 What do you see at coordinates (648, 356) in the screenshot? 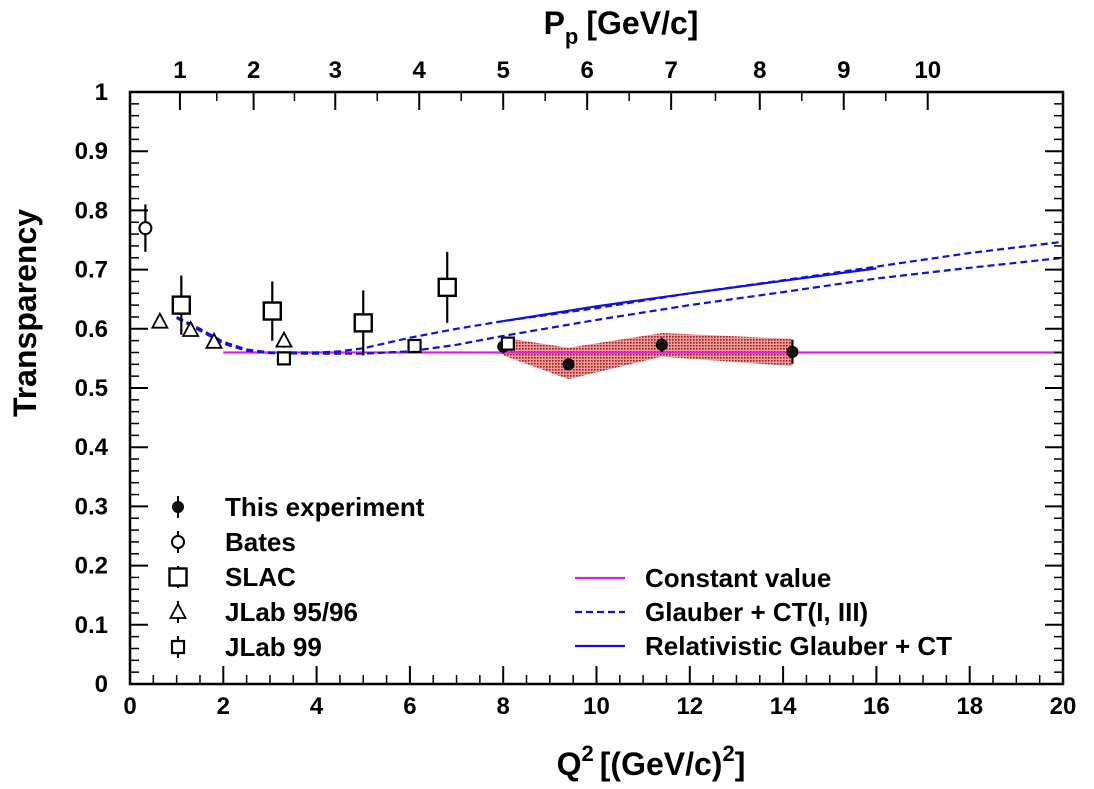
I see `uncertainty-band` at bounding box center [648, 356].